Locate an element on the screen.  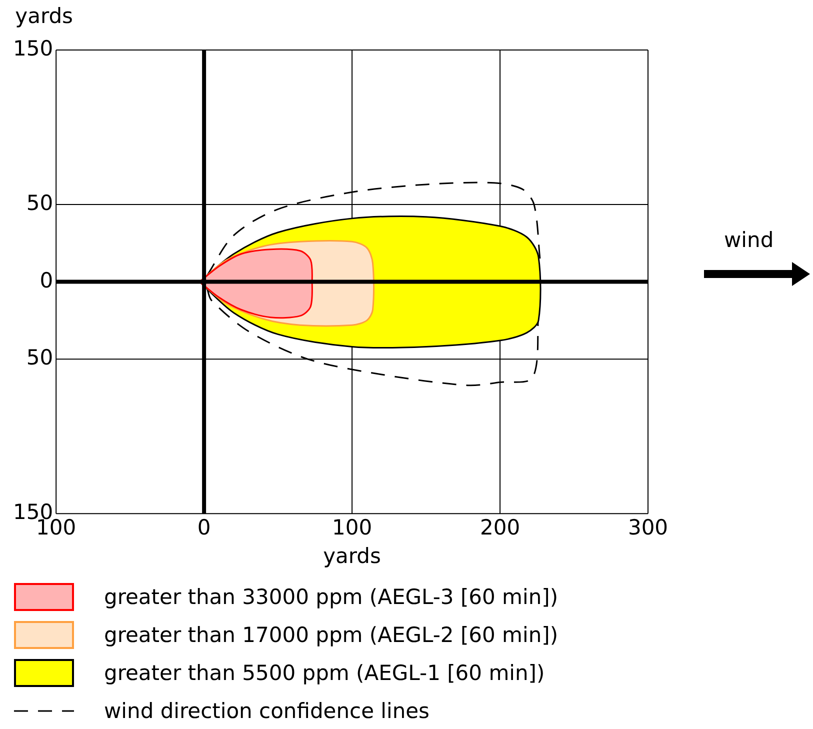
x-tick-label: 100 is located at coordinates (352, 528).